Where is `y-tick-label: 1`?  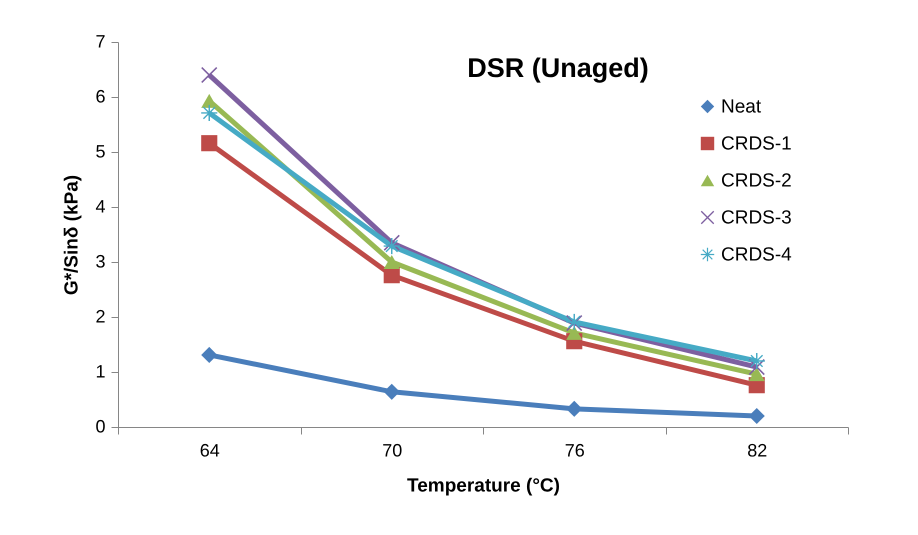
y-tick-label: 1 is located at coordinates (100, 372).